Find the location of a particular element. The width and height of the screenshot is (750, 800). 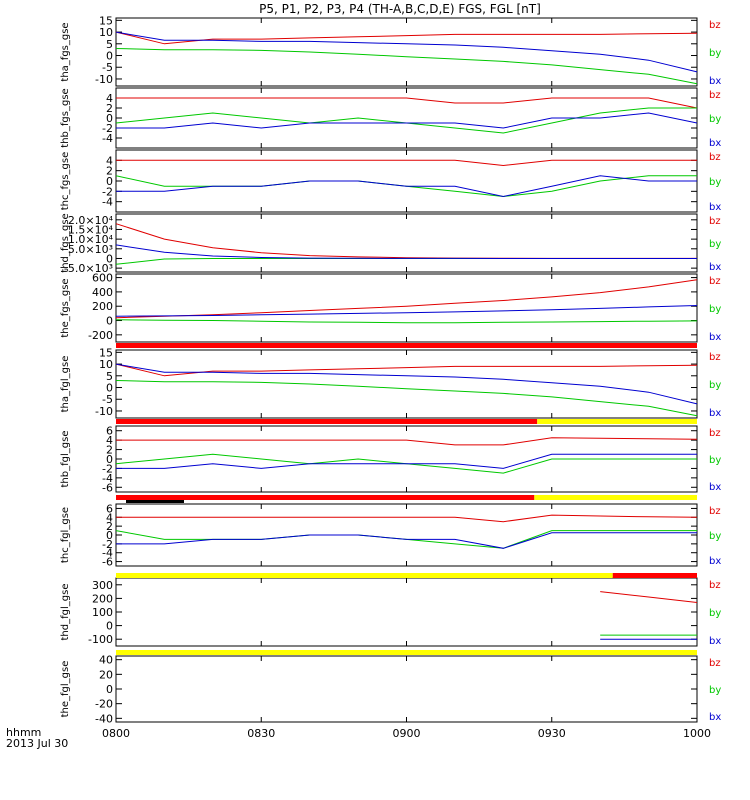

y-tick-label: -200 is located at coordinates (100, 335).